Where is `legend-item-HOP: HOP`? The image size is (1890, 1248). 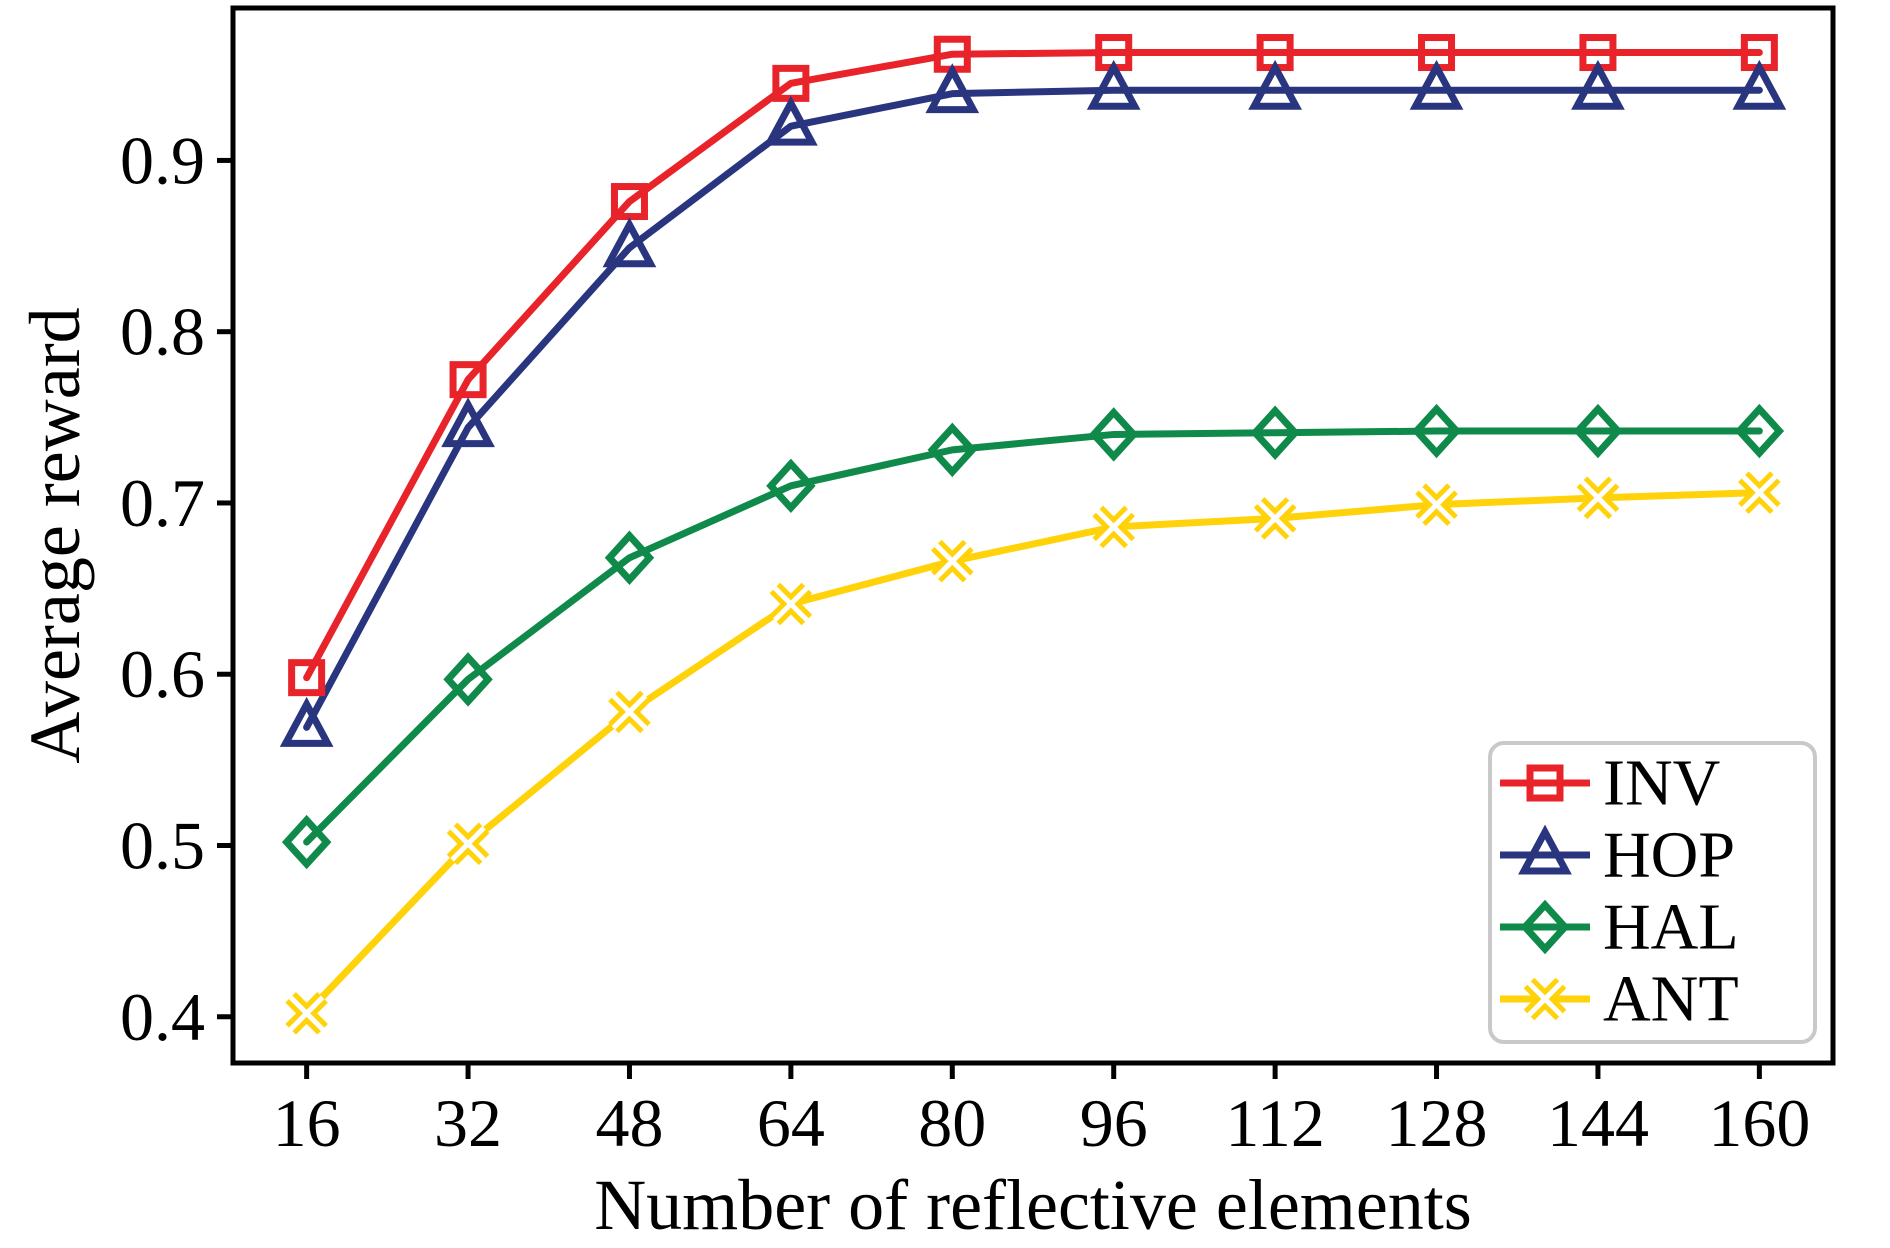 legend-item-HOP: HOP is located at coordinates (1617, 855).